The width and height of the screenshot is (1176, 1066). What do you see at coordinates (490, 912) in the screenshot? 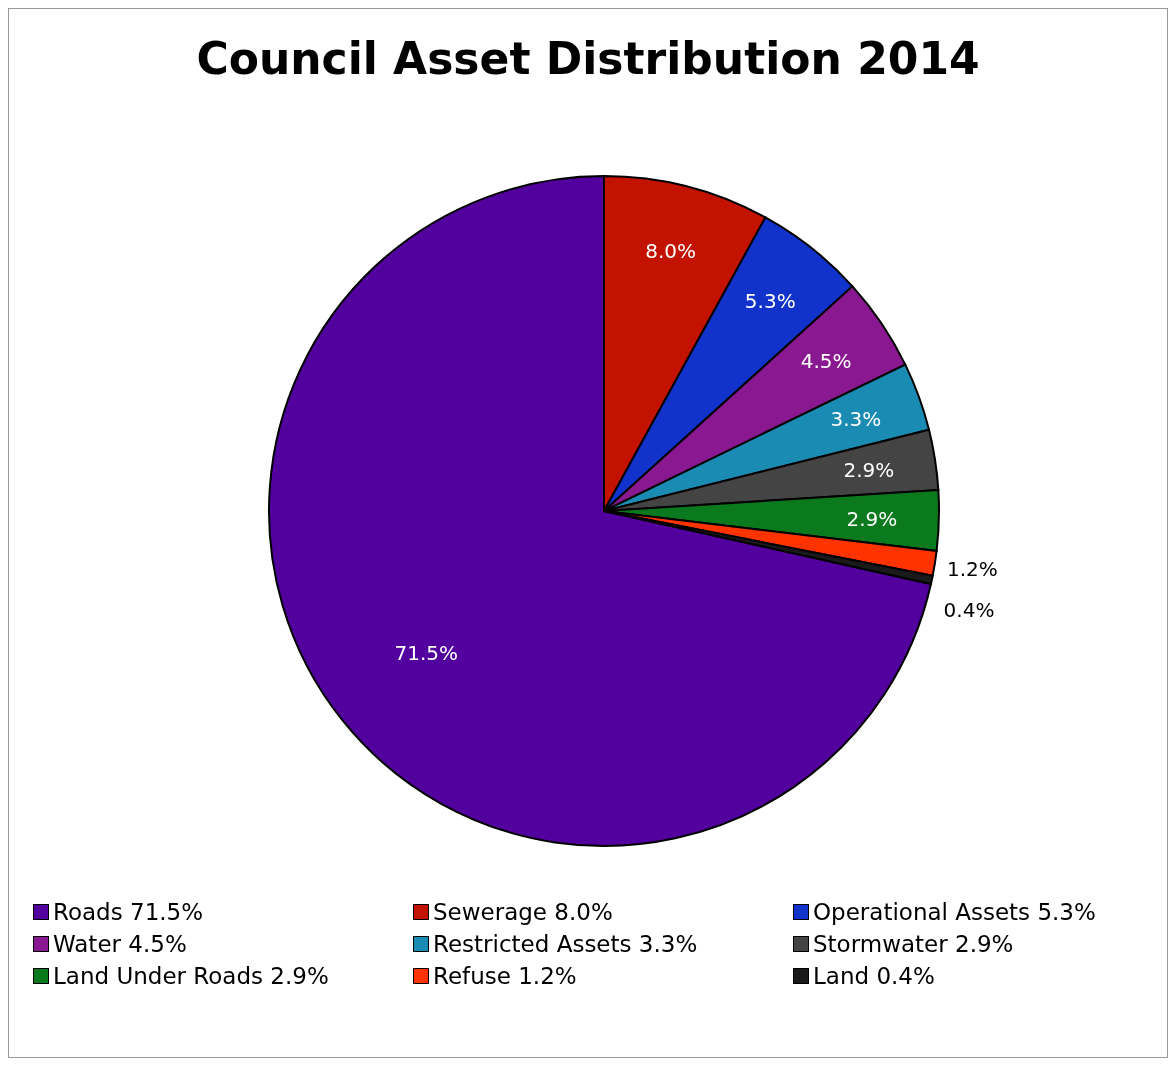
I see `legend-label: Sewerage` at bounding box center [490, 912].